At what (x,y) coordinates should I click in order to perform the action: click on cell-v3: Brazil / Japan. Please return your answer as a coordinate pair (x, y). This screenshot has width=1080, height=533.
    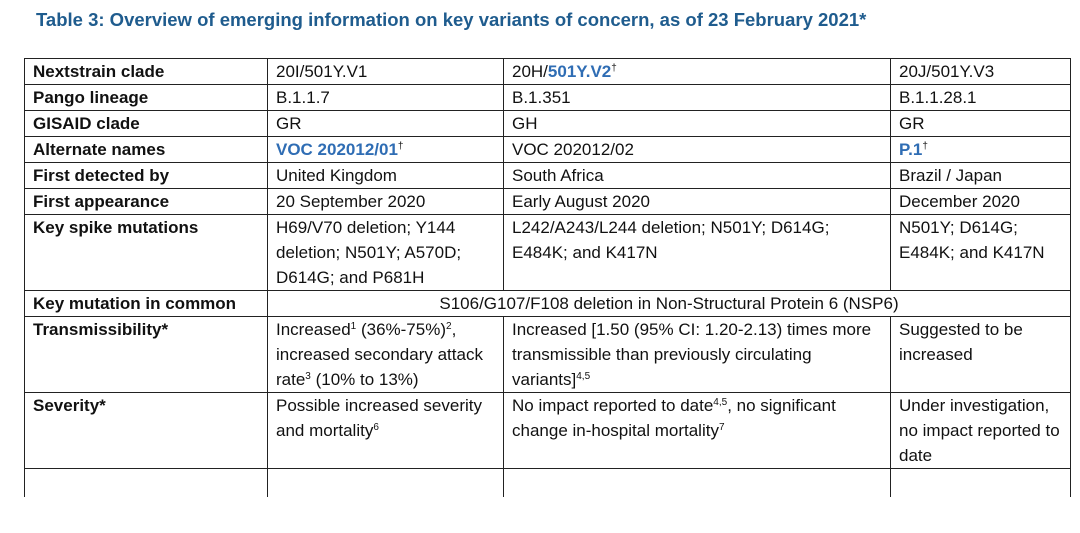
    Looking at the image, I should click on (980, 175).